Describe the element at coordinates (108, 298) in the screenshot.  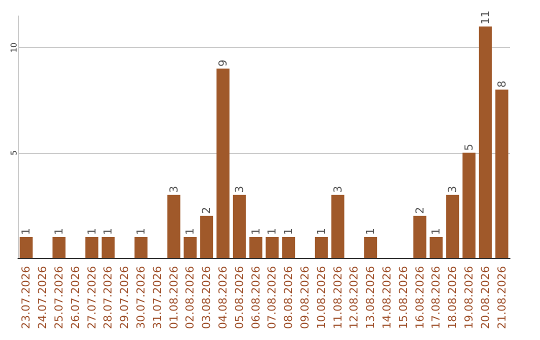
I see `x-tick-label: 28.07.2026` at that location.